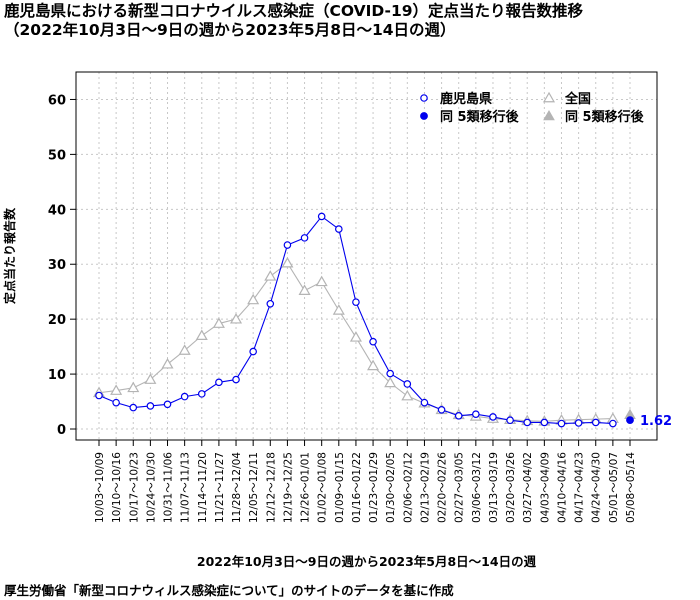  Describe the element at coordinates (271, 487) in the screenshot. I see `x-tick-label: 12/12〜12/18` at that location.